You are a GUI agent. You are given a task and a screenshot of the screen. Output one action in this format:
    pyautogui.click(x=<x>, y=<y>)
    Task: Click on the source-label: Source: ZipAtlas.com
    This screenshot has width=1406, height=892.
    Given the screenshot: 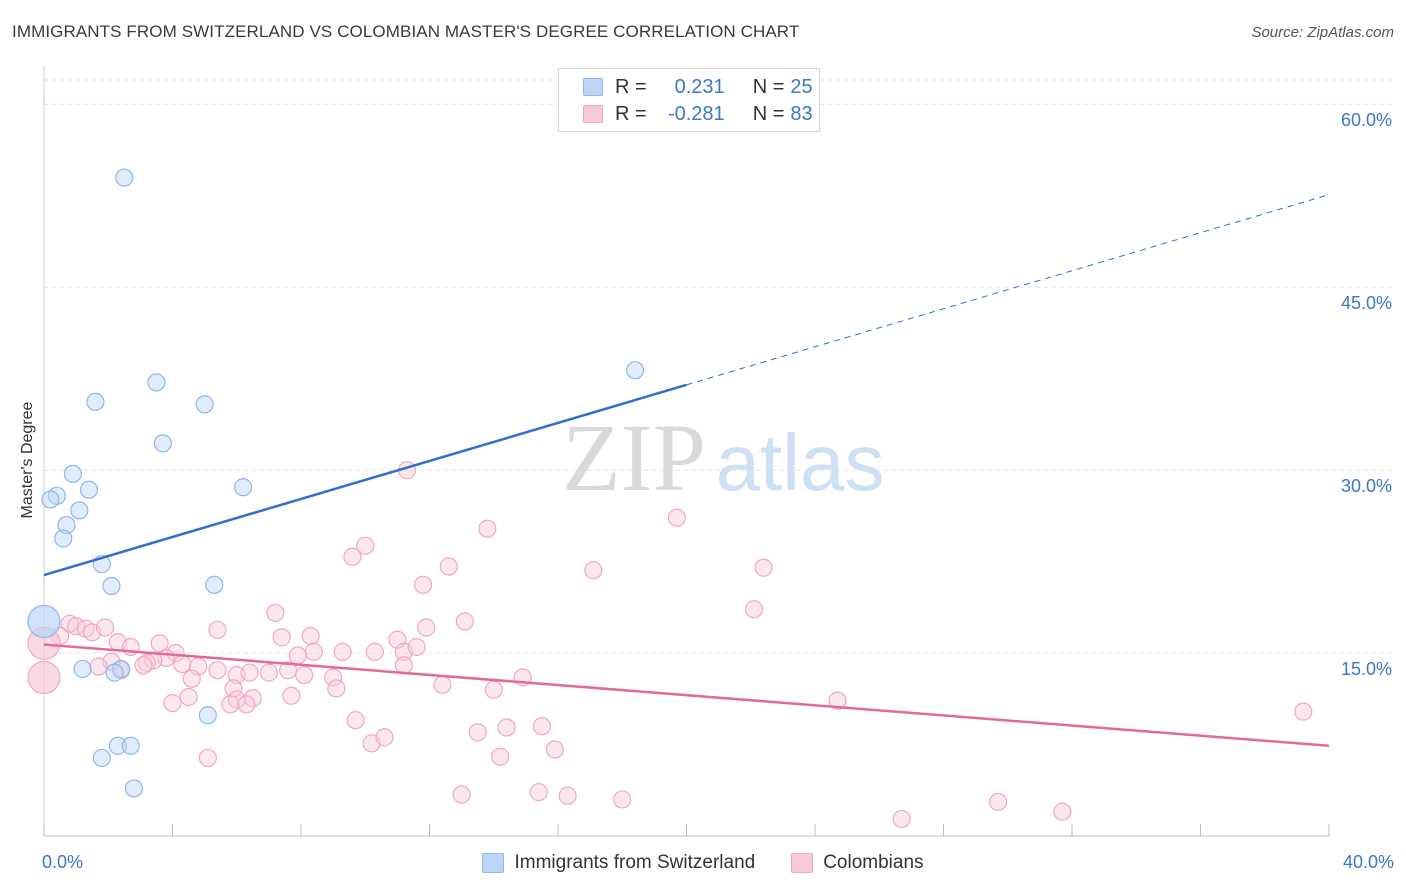 What is the action you would take?
    pyautogui.click(x=1322, y=32)
    